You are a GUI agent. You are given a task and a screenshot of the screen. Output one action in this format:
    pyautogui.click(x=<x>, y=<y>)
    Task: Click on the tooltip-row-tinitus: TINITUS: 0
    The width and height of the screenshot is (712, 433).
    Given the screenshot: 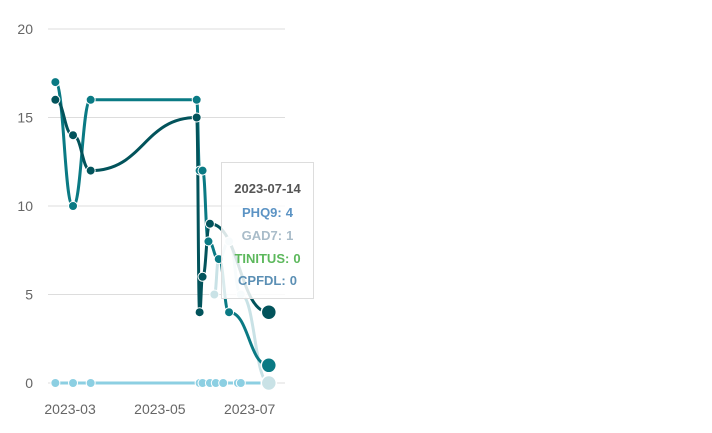 What is the action you would take?
    pyautogui.click(x=267, y=258)
    